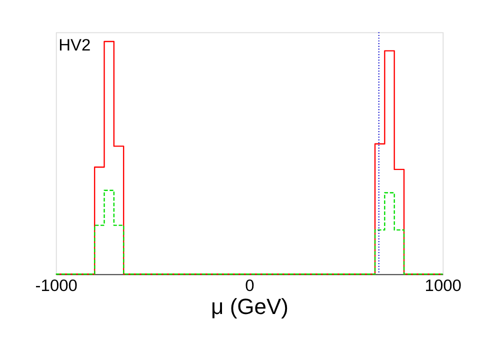 This screenshot has height=346, width=494. What do you see at coordinates (443, 286) in the screenshot?
I see `x-tick-label: 1000` at bounding box center [443, 286].